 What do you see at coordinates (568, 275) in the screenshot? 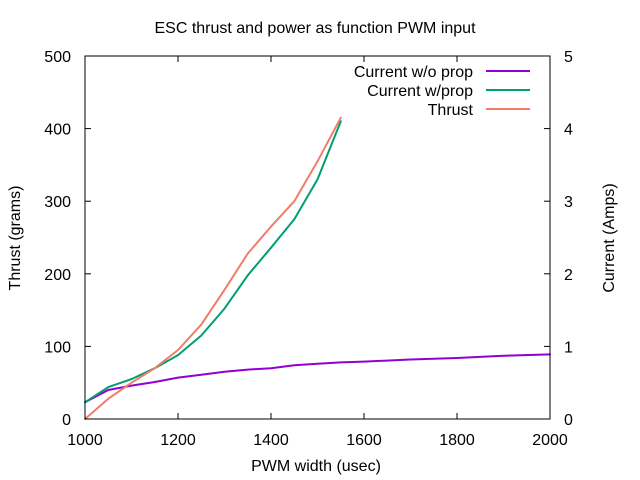
I see `y2-tick-label: 2` at bounding box center [568, 275].